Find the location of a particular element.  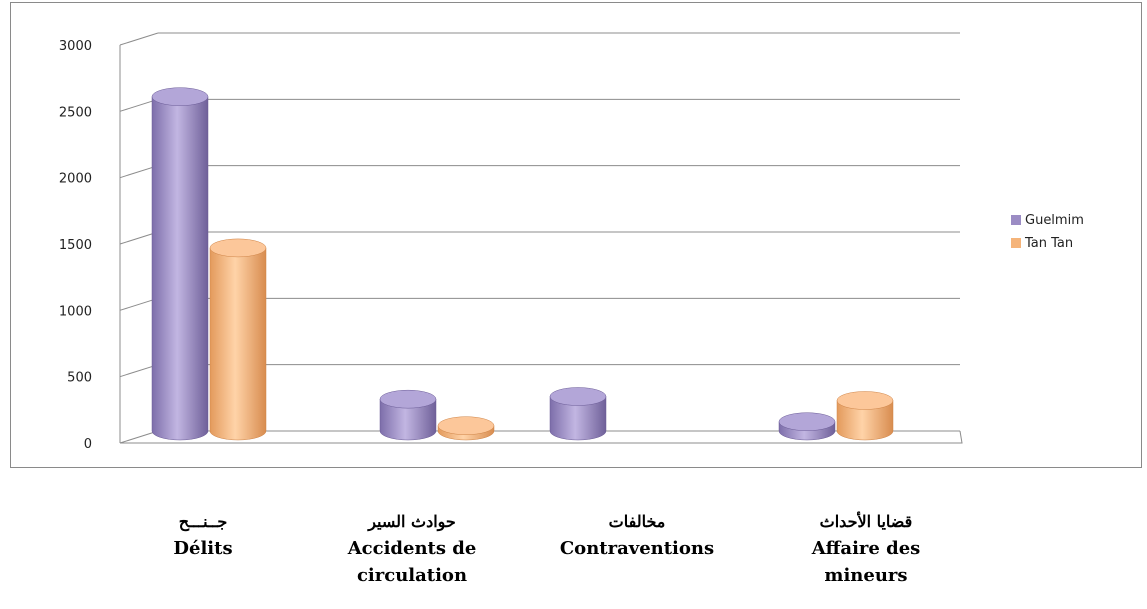

legend-item-tantan: Tan Tan is located at coordinates (1047, 243).